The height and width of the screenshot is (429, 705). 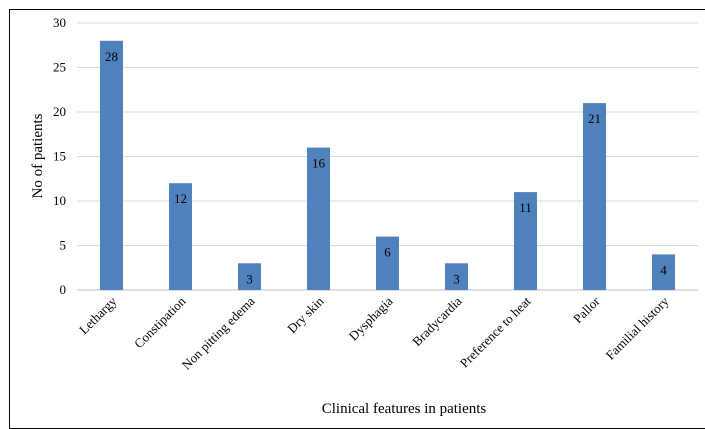 What do you see at coordinates (525, 207) in the screenshot?
I see `data-label: 11` at bounding box center [525, 207].